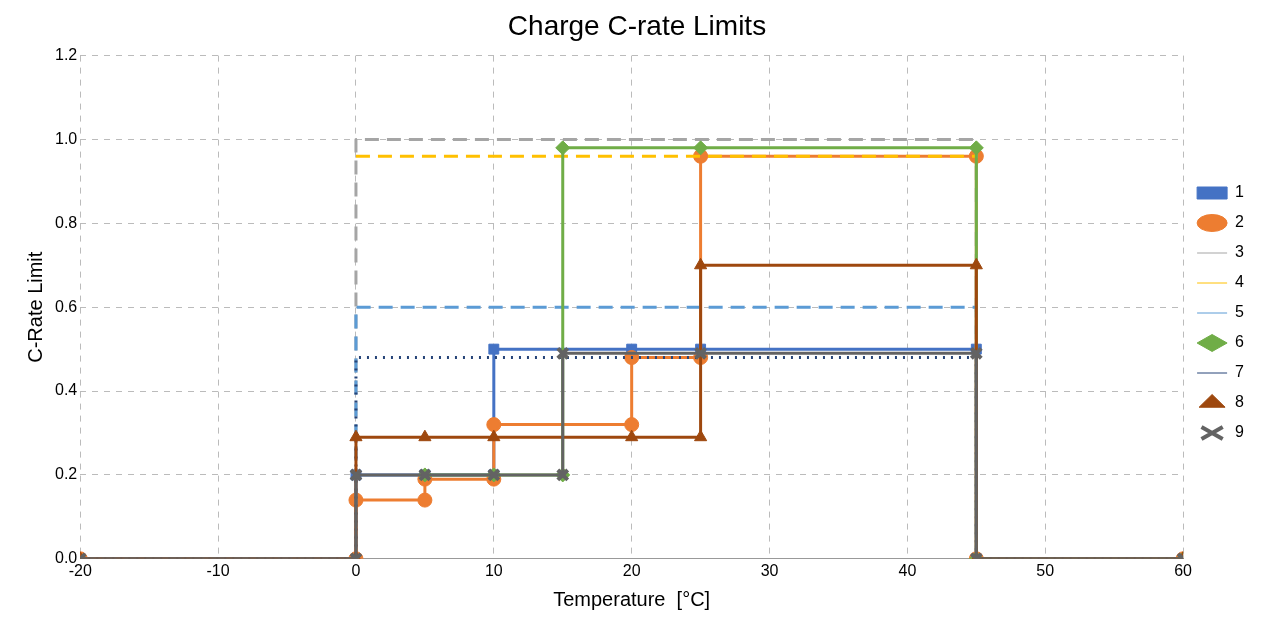 This screenshot has height=626, width=1274. I want to click on x-tick-label: 0, so click(356, 570).